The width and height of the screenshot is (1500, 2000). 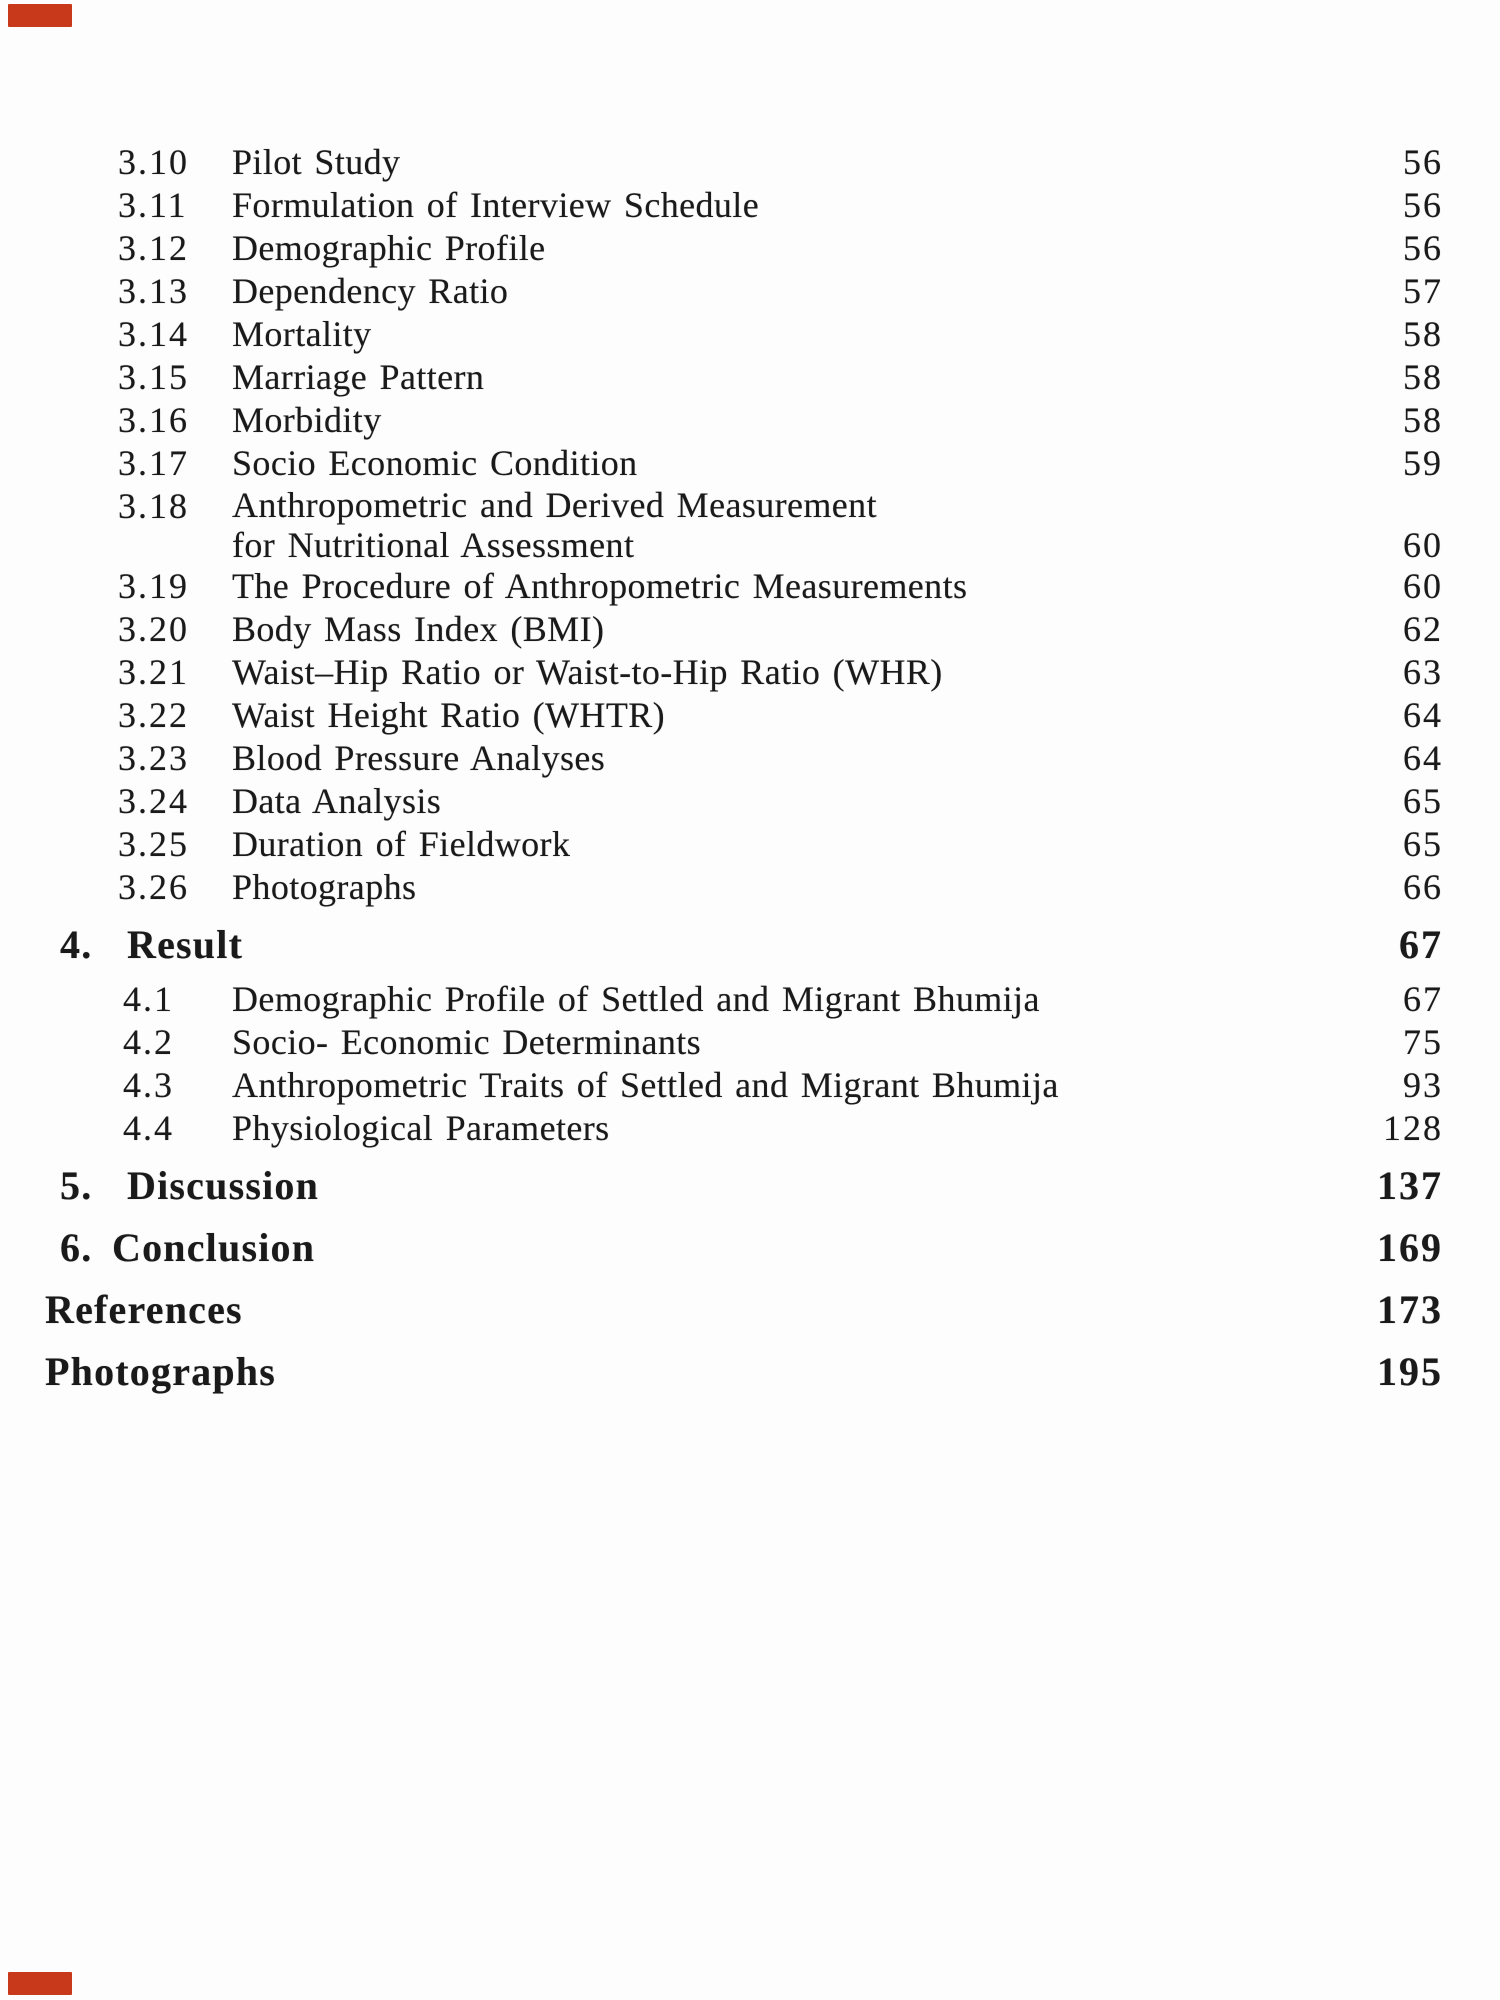 I want to click on toc-entry-label: Discussion, so click(x=223, y=1185).